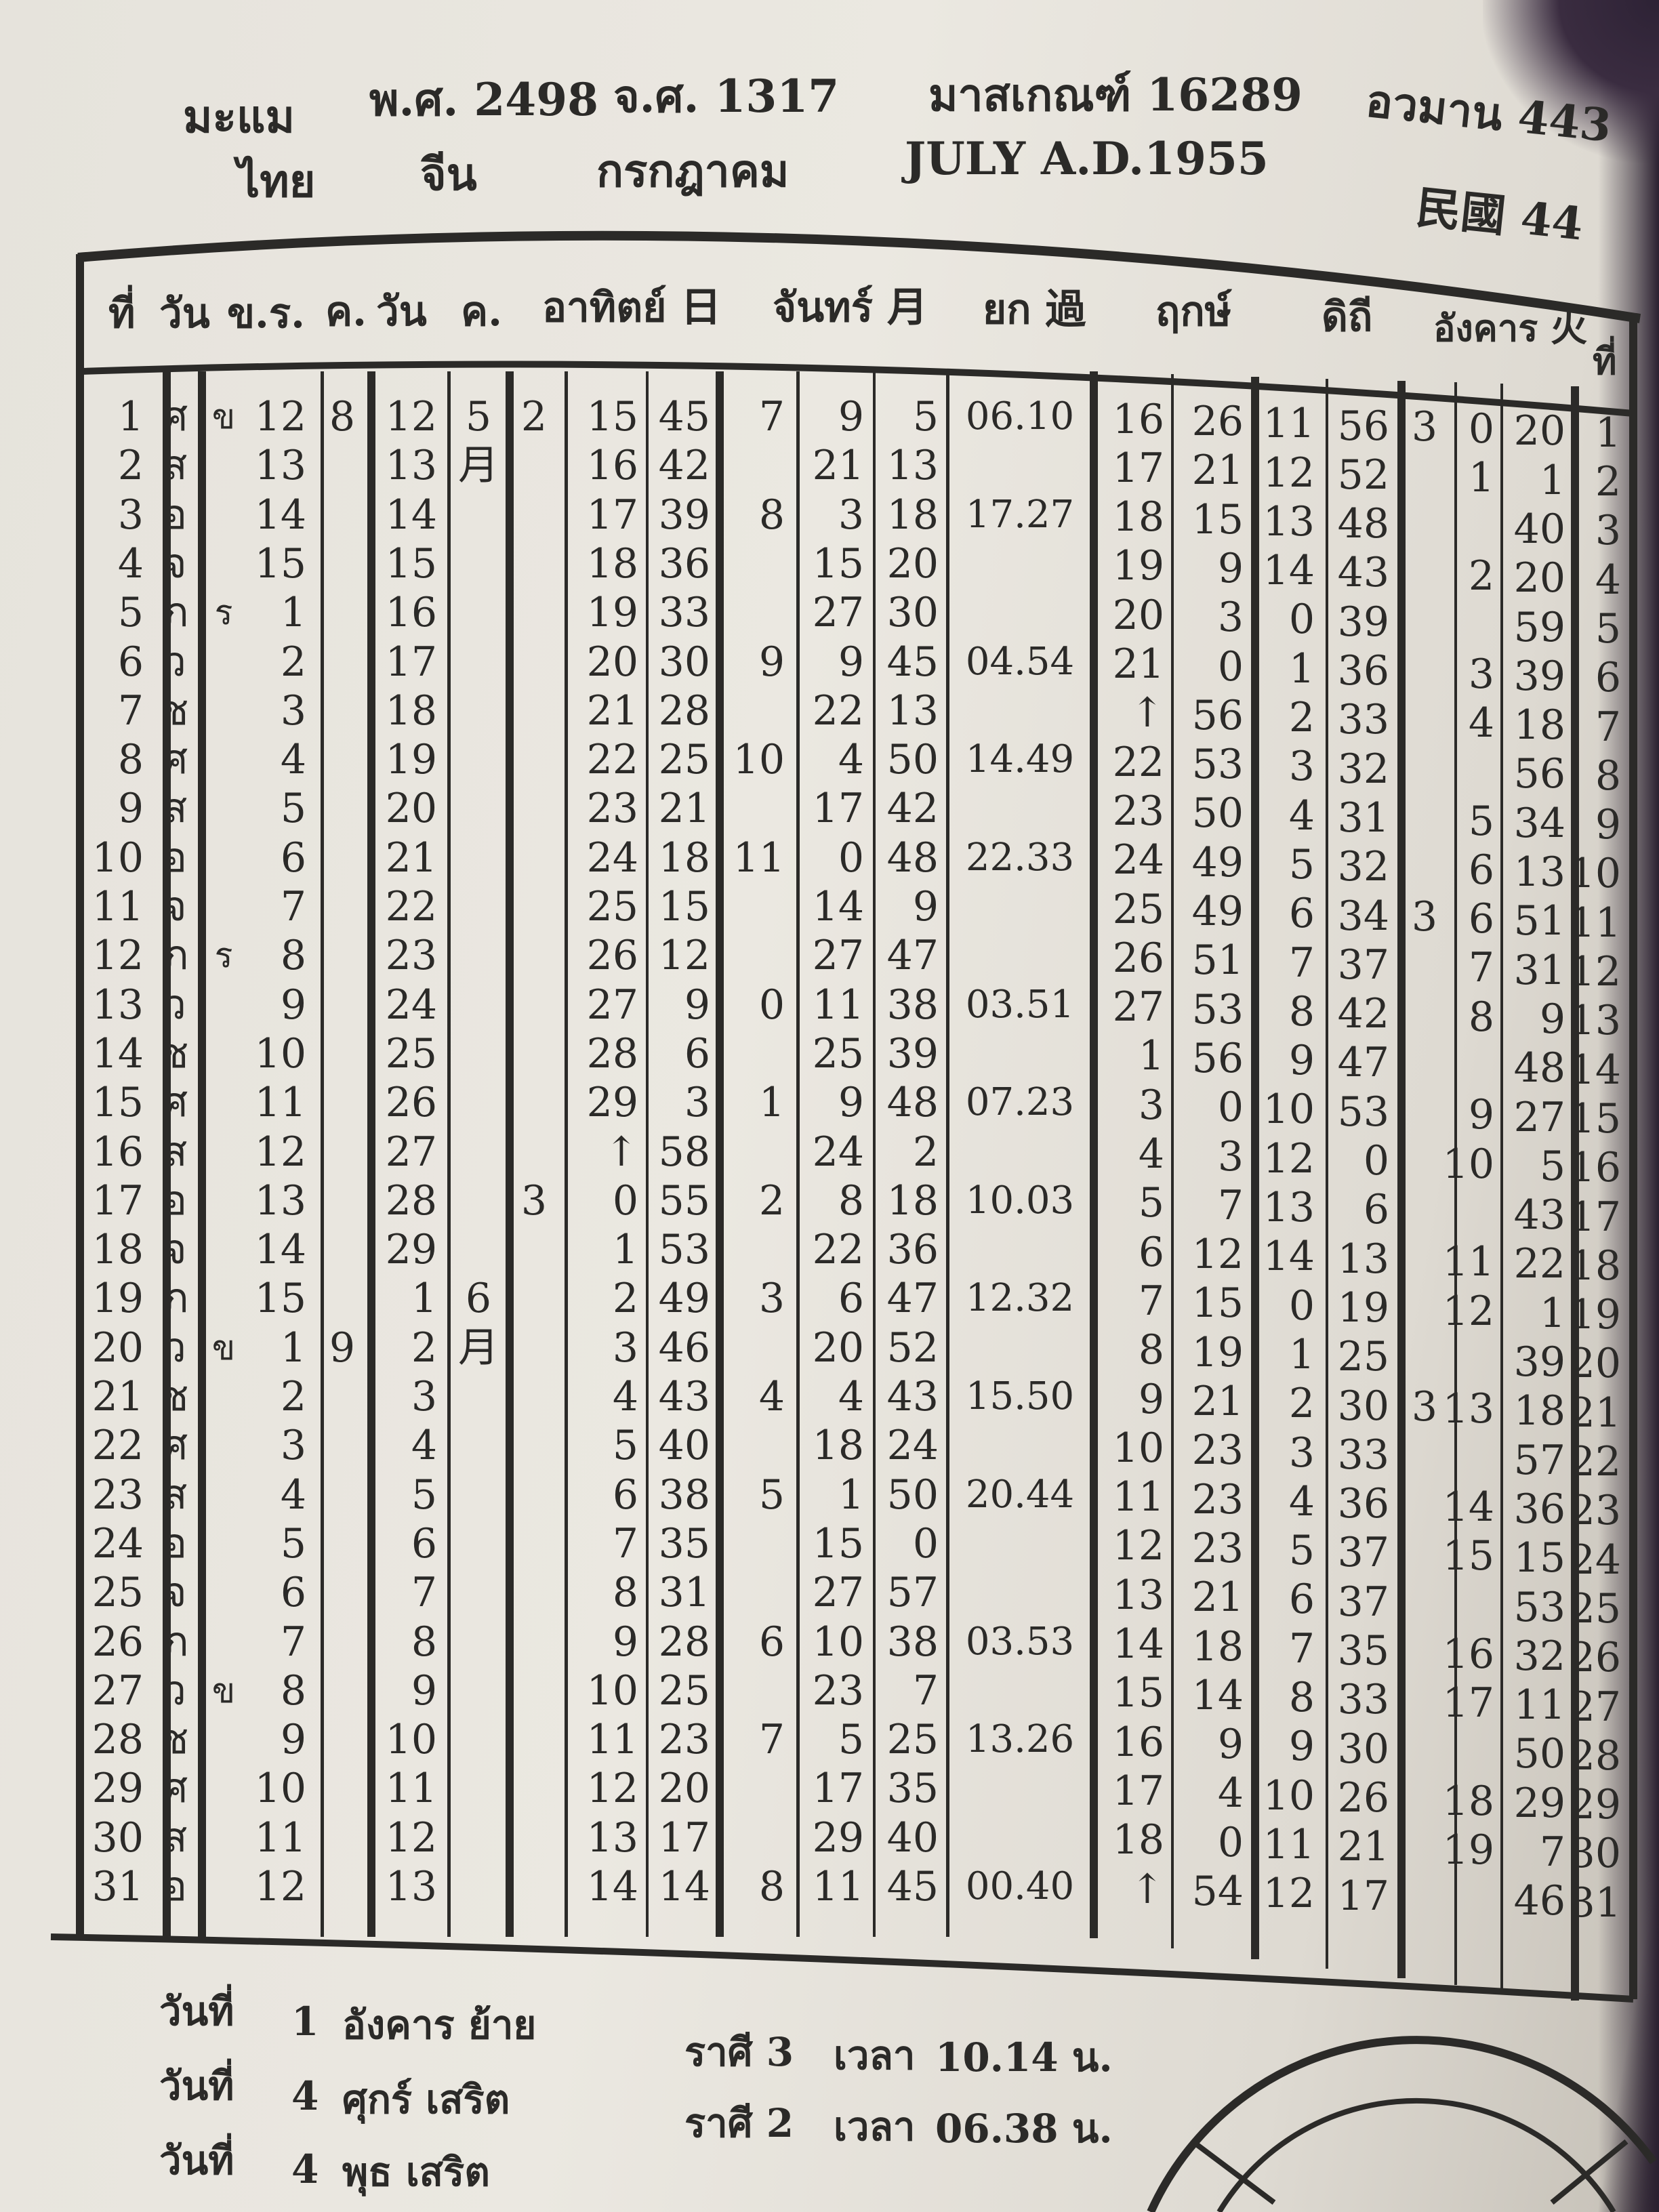 The height and width of the screenshot is (2212, 1659). Describe the element at coordinates (280, 1152) in the screenshot. I see `cell-kr: 12` at that location.